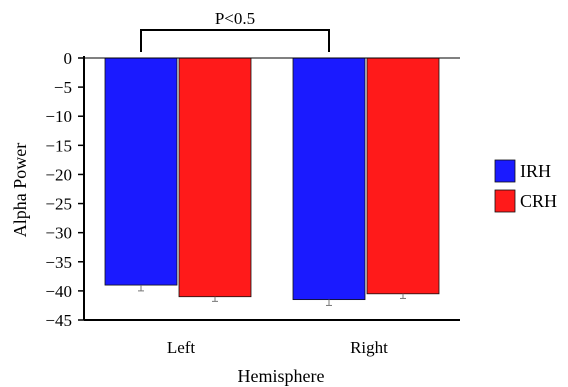 This screenshot has height=387, width=568. Describe the element at coordinates (215, 177) in the screenshot. I see `bar-crh-left` at that location.